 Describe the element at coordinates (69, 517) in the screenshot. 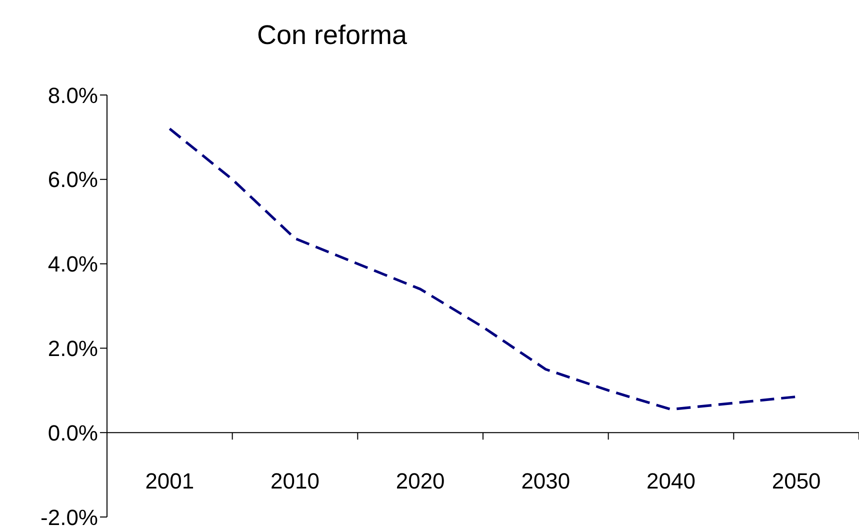

I see `y-tick-label: -2.0%` at that location.